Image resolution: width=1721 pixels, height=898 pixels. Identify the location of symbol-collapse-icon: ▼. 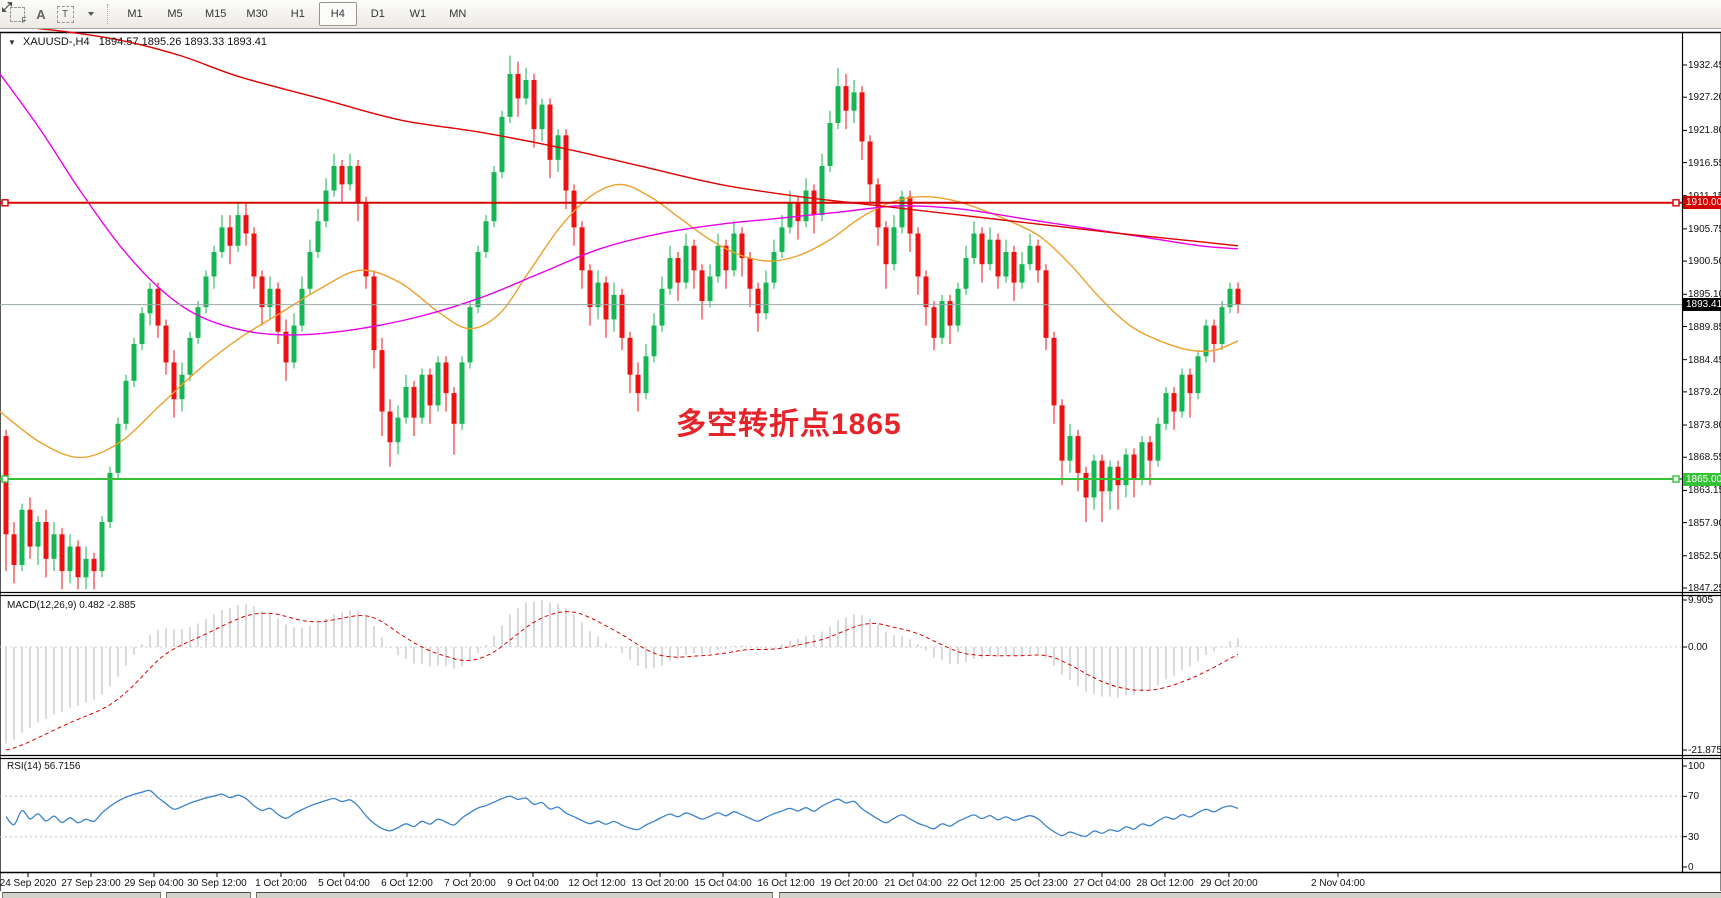
(12, 42).